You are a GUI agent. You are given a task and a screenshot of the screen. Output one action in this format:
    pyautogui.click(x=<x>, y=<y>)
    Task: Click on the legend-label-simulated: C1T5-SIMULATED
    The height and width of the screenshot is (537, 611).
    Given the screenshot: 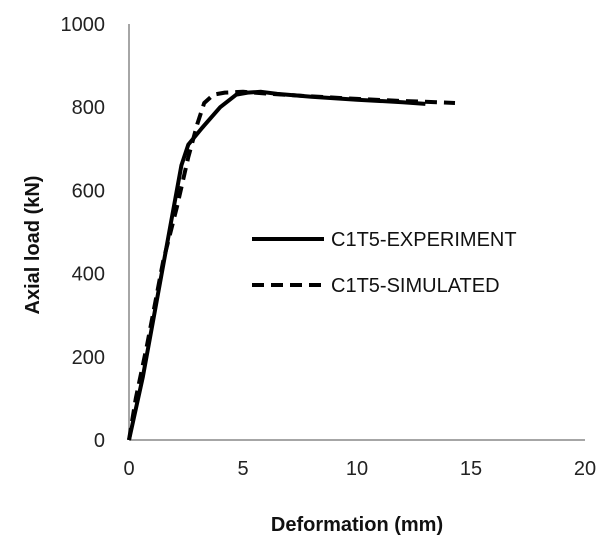 What is the action you would take?
    pyautogui.click(x=415, y=286)
    